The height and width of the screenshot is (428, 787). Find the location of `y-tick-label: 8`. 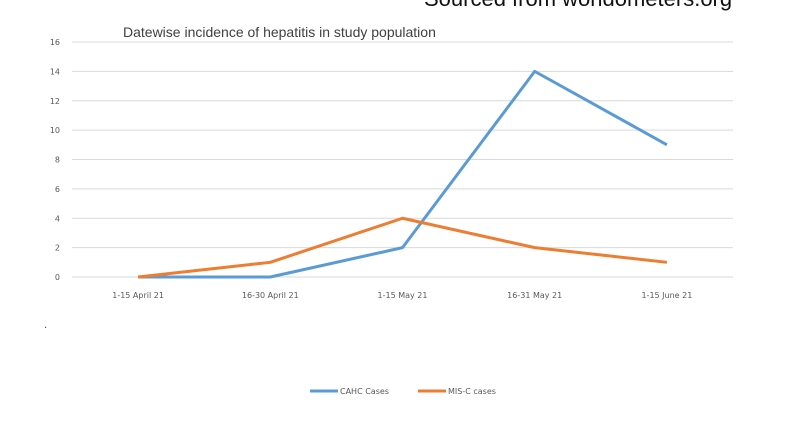

y-tick-label: 8 is located at coordinates (57, 160).